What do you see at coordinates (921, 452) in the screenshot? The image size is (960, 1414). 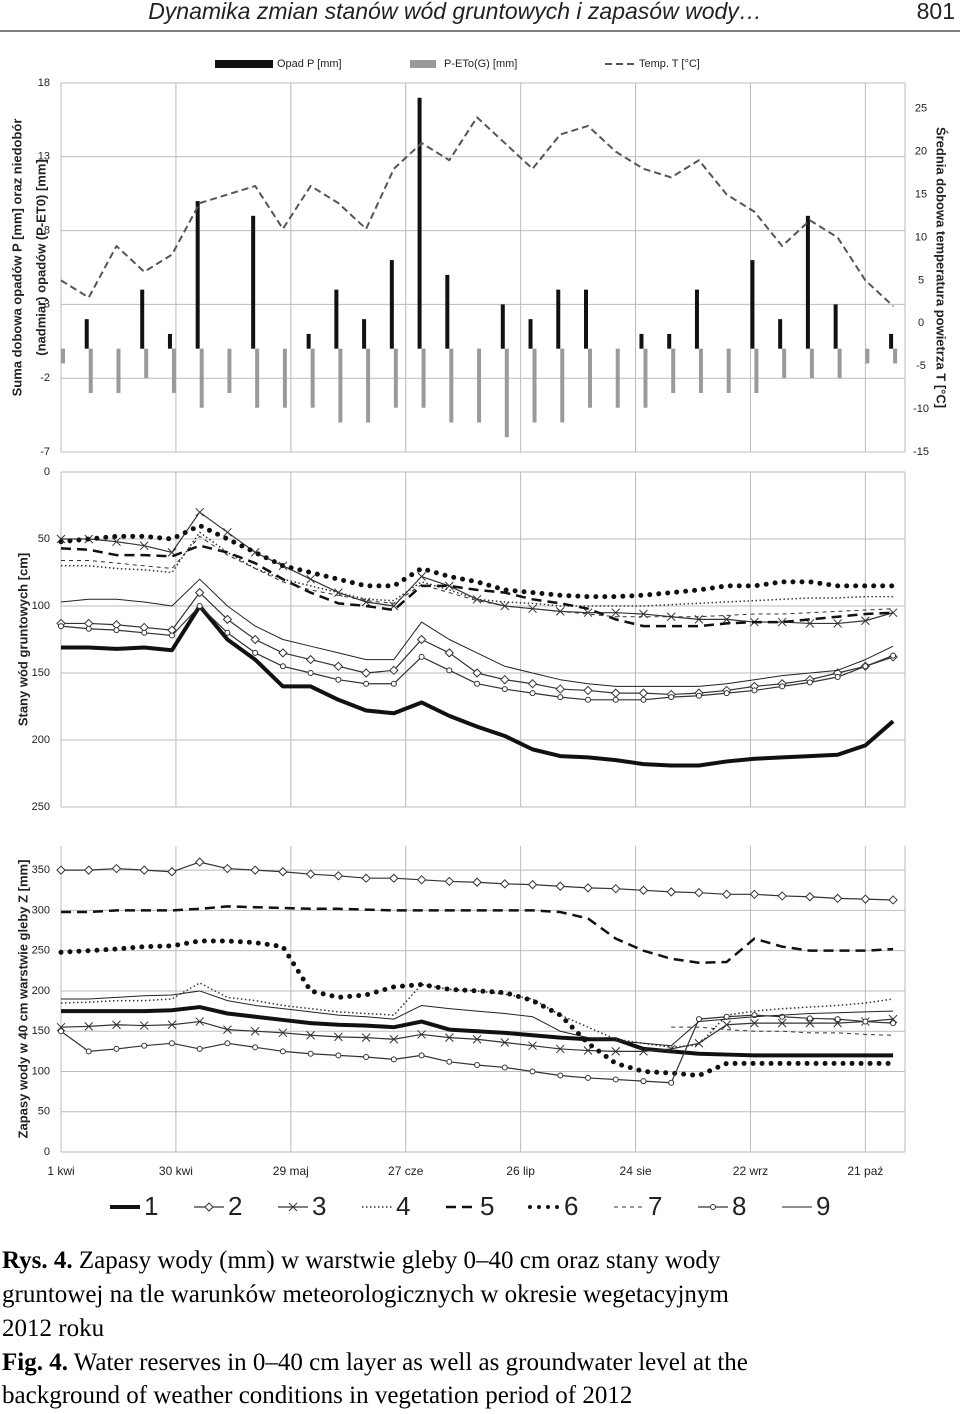 I see `y2-tick-label: -15` at bounding box center [921, 452].